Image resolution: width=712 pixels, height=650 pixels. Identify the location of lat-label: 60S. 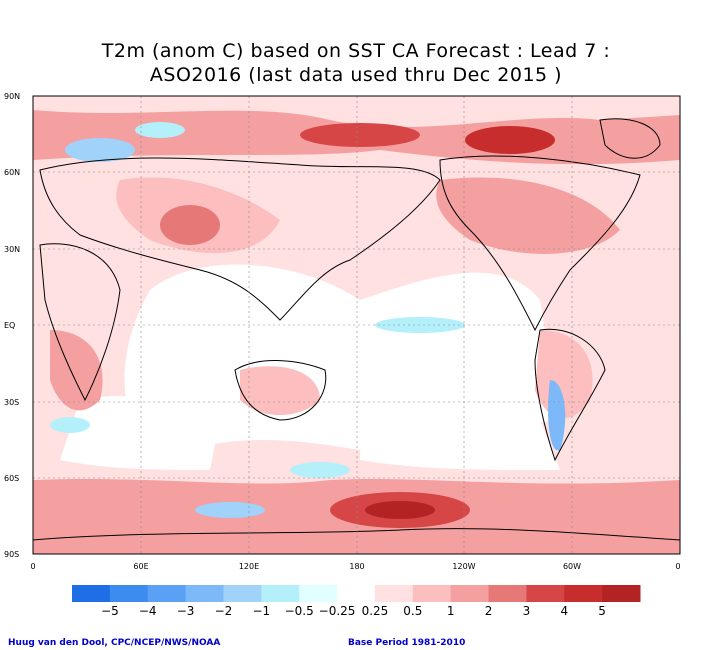
(12, 478).